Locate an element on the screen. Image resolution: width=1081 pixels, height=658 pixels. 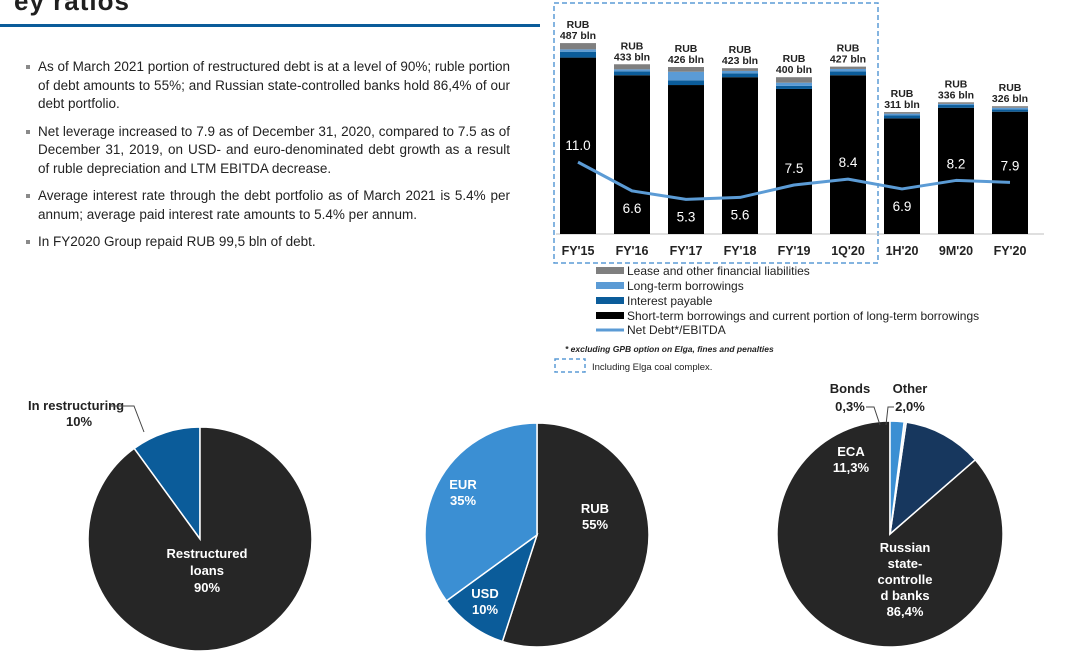
lender-pie is located at coordinates (890, 534).